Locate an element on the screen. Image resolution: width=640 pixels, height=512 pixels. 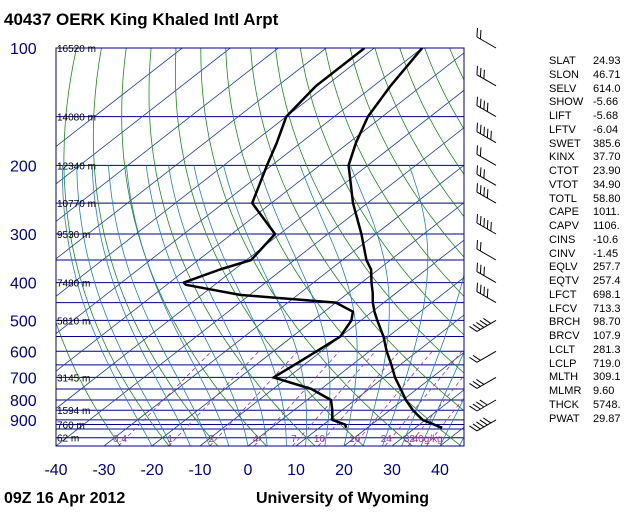
height-label: 1594 m is located at coordinates (73, 411).